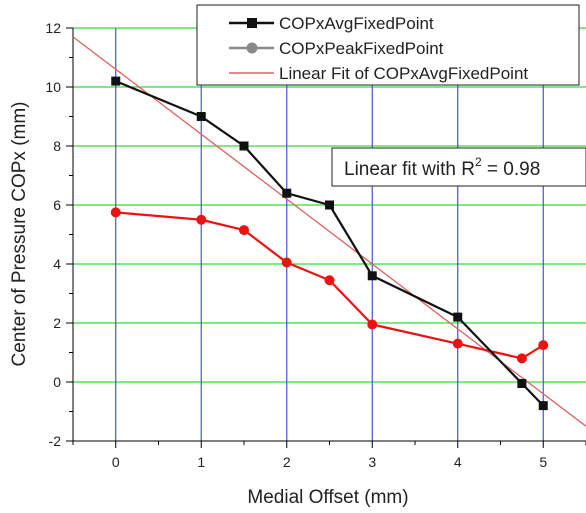 The width and height of the screenshot is (586, 513). Describe the element at coordinates (201, 462) in the screenshot. I see `x-tick-label-1: 1` at that location.